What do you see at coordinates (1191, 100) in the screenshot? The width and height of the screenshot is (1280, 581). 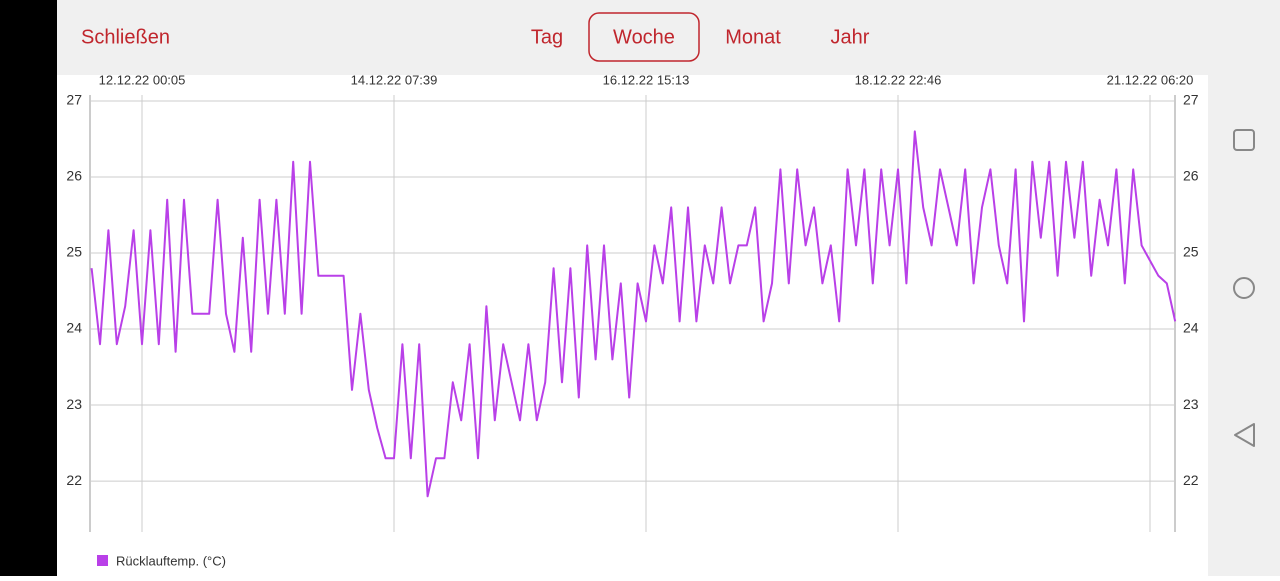 I see `y-tick-label-right: 27` at bounding box center [1191, 100].